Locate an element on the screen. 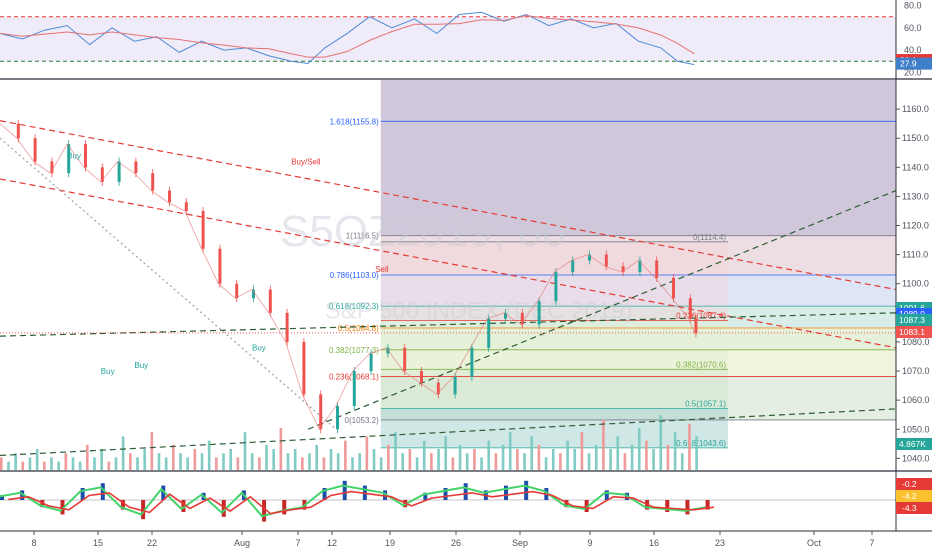  signal-label: Sell is located at coordinates (382, 269).